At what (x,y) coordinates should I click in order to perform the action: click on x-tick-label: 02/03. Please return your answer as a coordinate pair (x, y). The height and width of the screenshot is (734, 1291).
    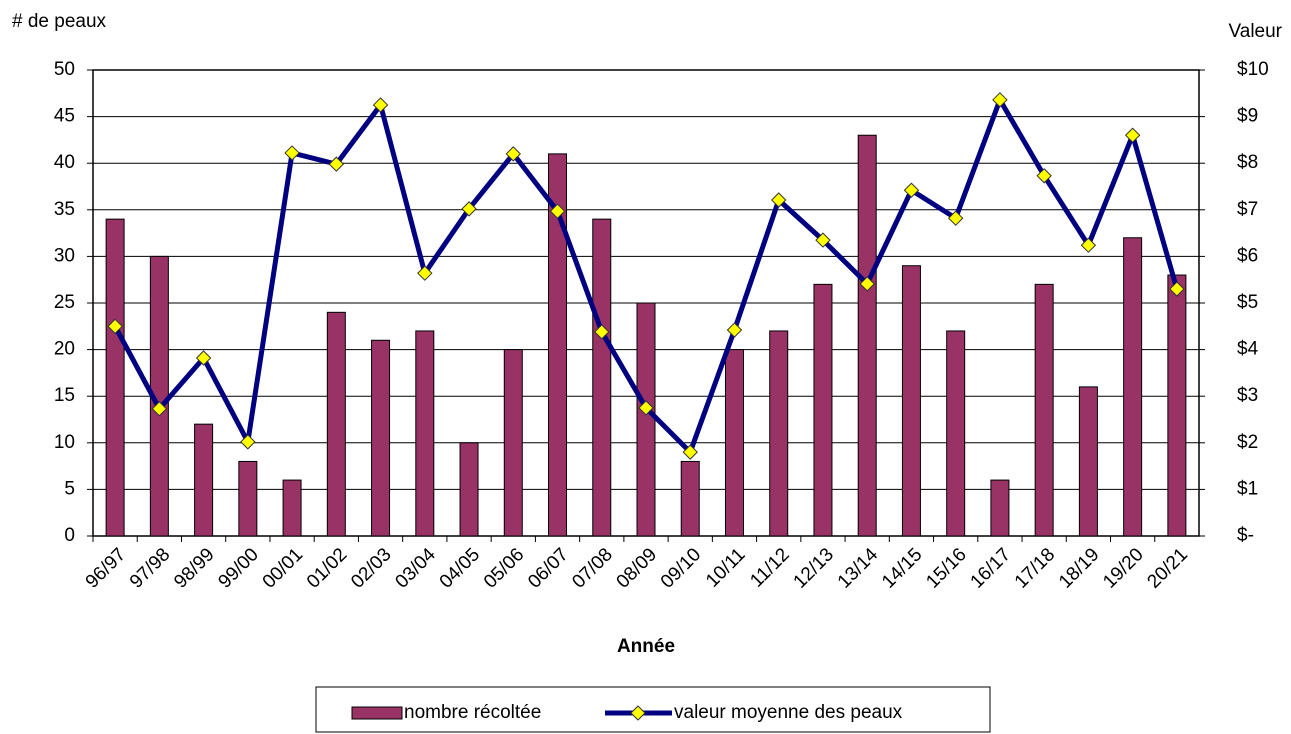
    Looking at the image, I should click on (371, 568).